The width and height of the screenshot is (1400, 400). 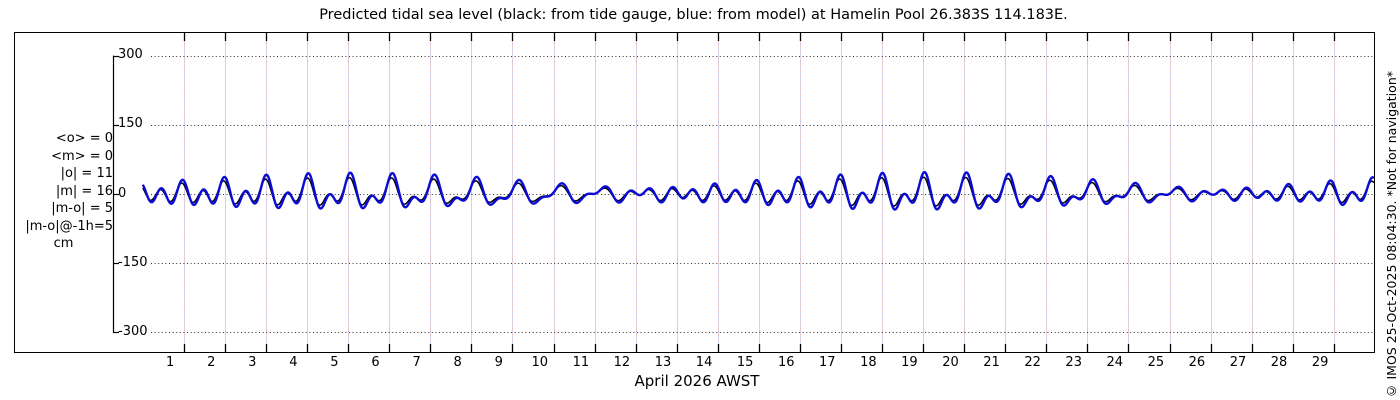 I want to click on x-day-label: 8, so click(x=457, y=362).